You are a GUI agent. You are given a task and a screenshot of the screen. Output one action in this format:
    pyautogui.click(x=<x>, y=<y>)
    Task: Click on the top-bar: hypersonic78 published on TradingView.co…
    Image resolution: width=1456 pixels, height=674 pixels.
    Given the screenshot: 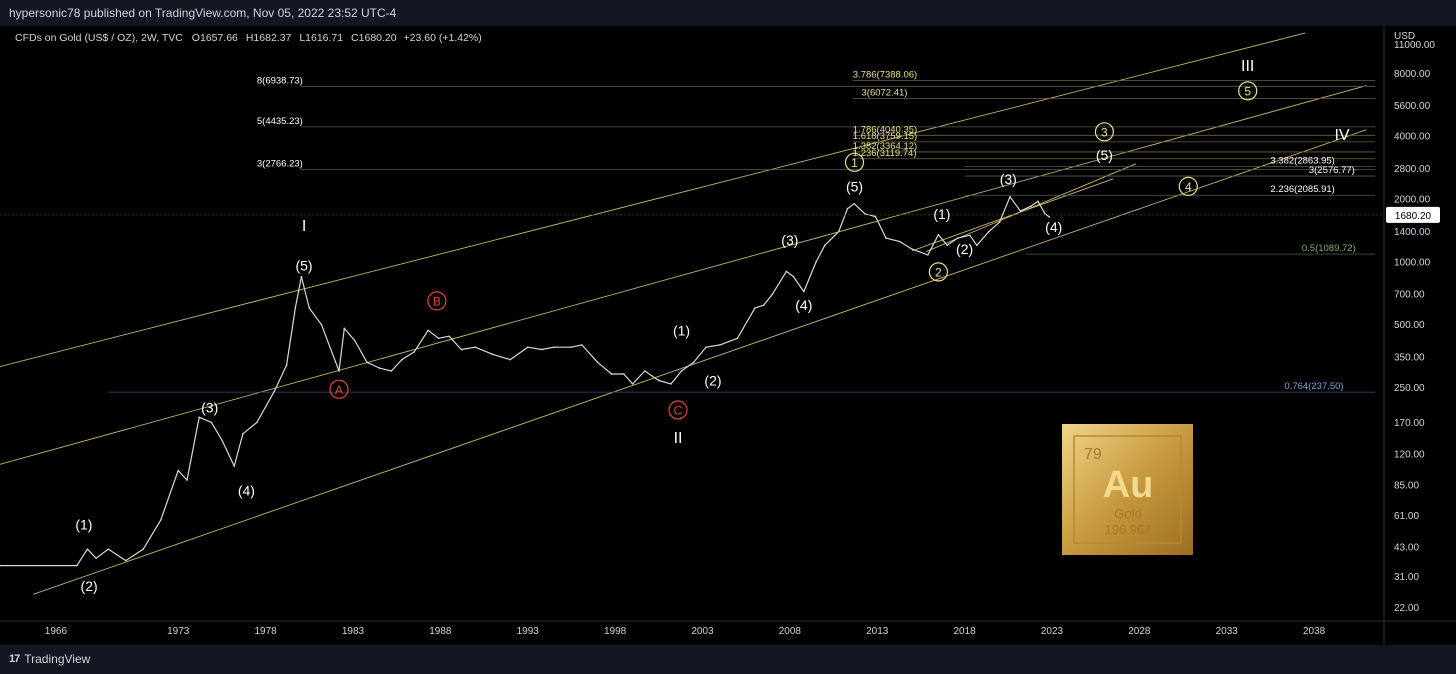 What is the action you would take?
    pyautogui.click(x=728, y=13)
    